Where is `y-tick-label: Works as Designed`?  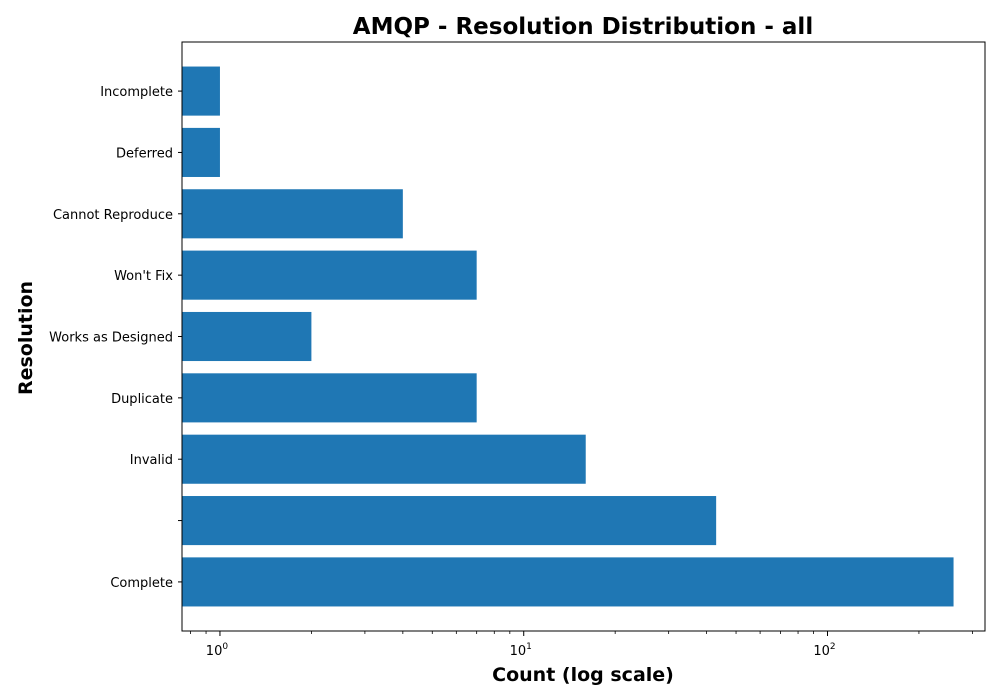
y-tick-label: Works as Designed is located at coordinates (111, 338).